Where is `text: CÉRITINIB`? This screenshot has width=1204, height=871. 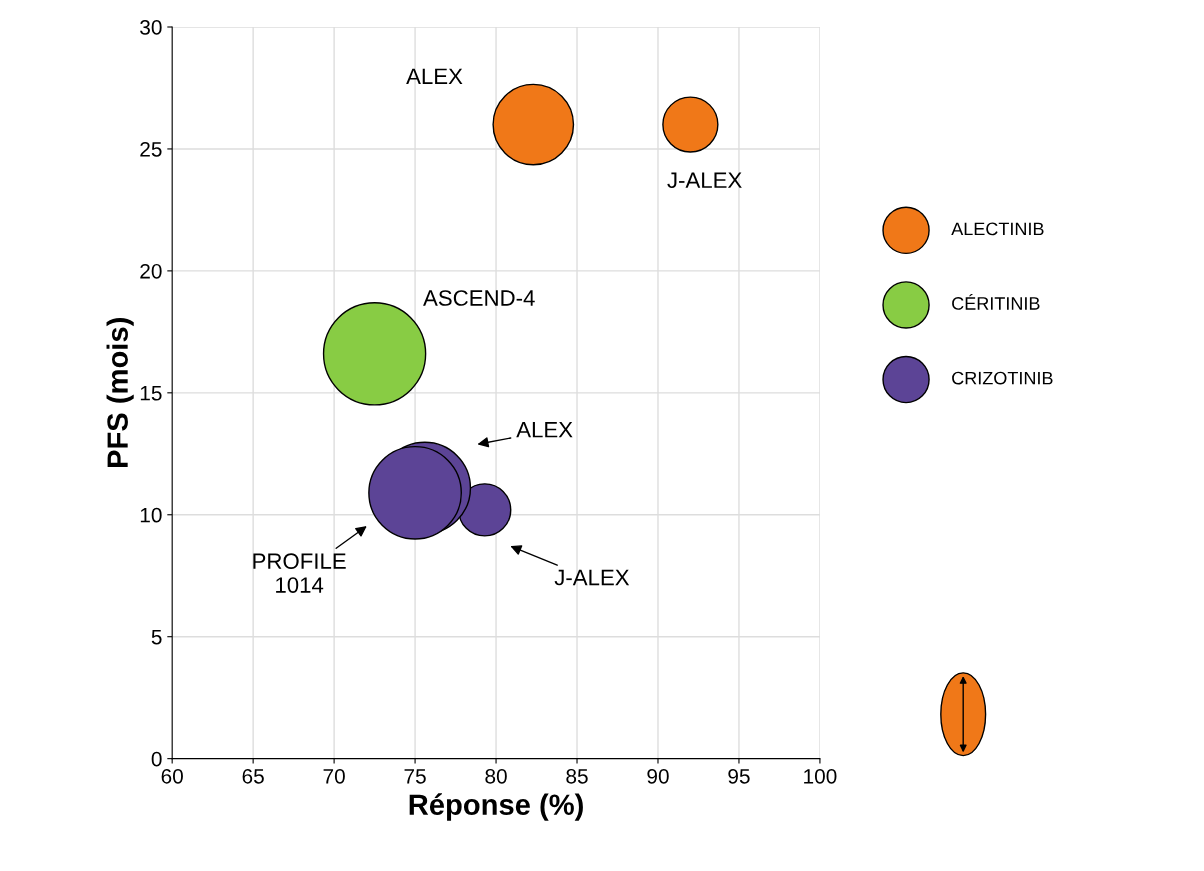 text: CÉRITINIB is located at coordinates (996, 302).